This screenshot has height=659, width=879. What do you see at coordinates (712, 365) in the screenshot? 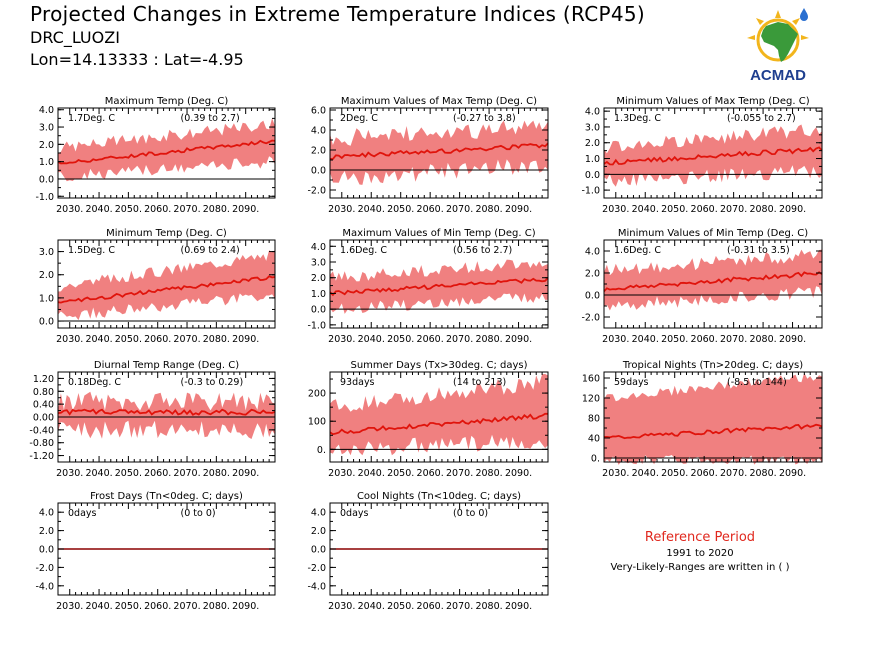
I see `chart-title: Tropical Nights (Tn>20deg. C; days)` at bounding box center [712, 365].